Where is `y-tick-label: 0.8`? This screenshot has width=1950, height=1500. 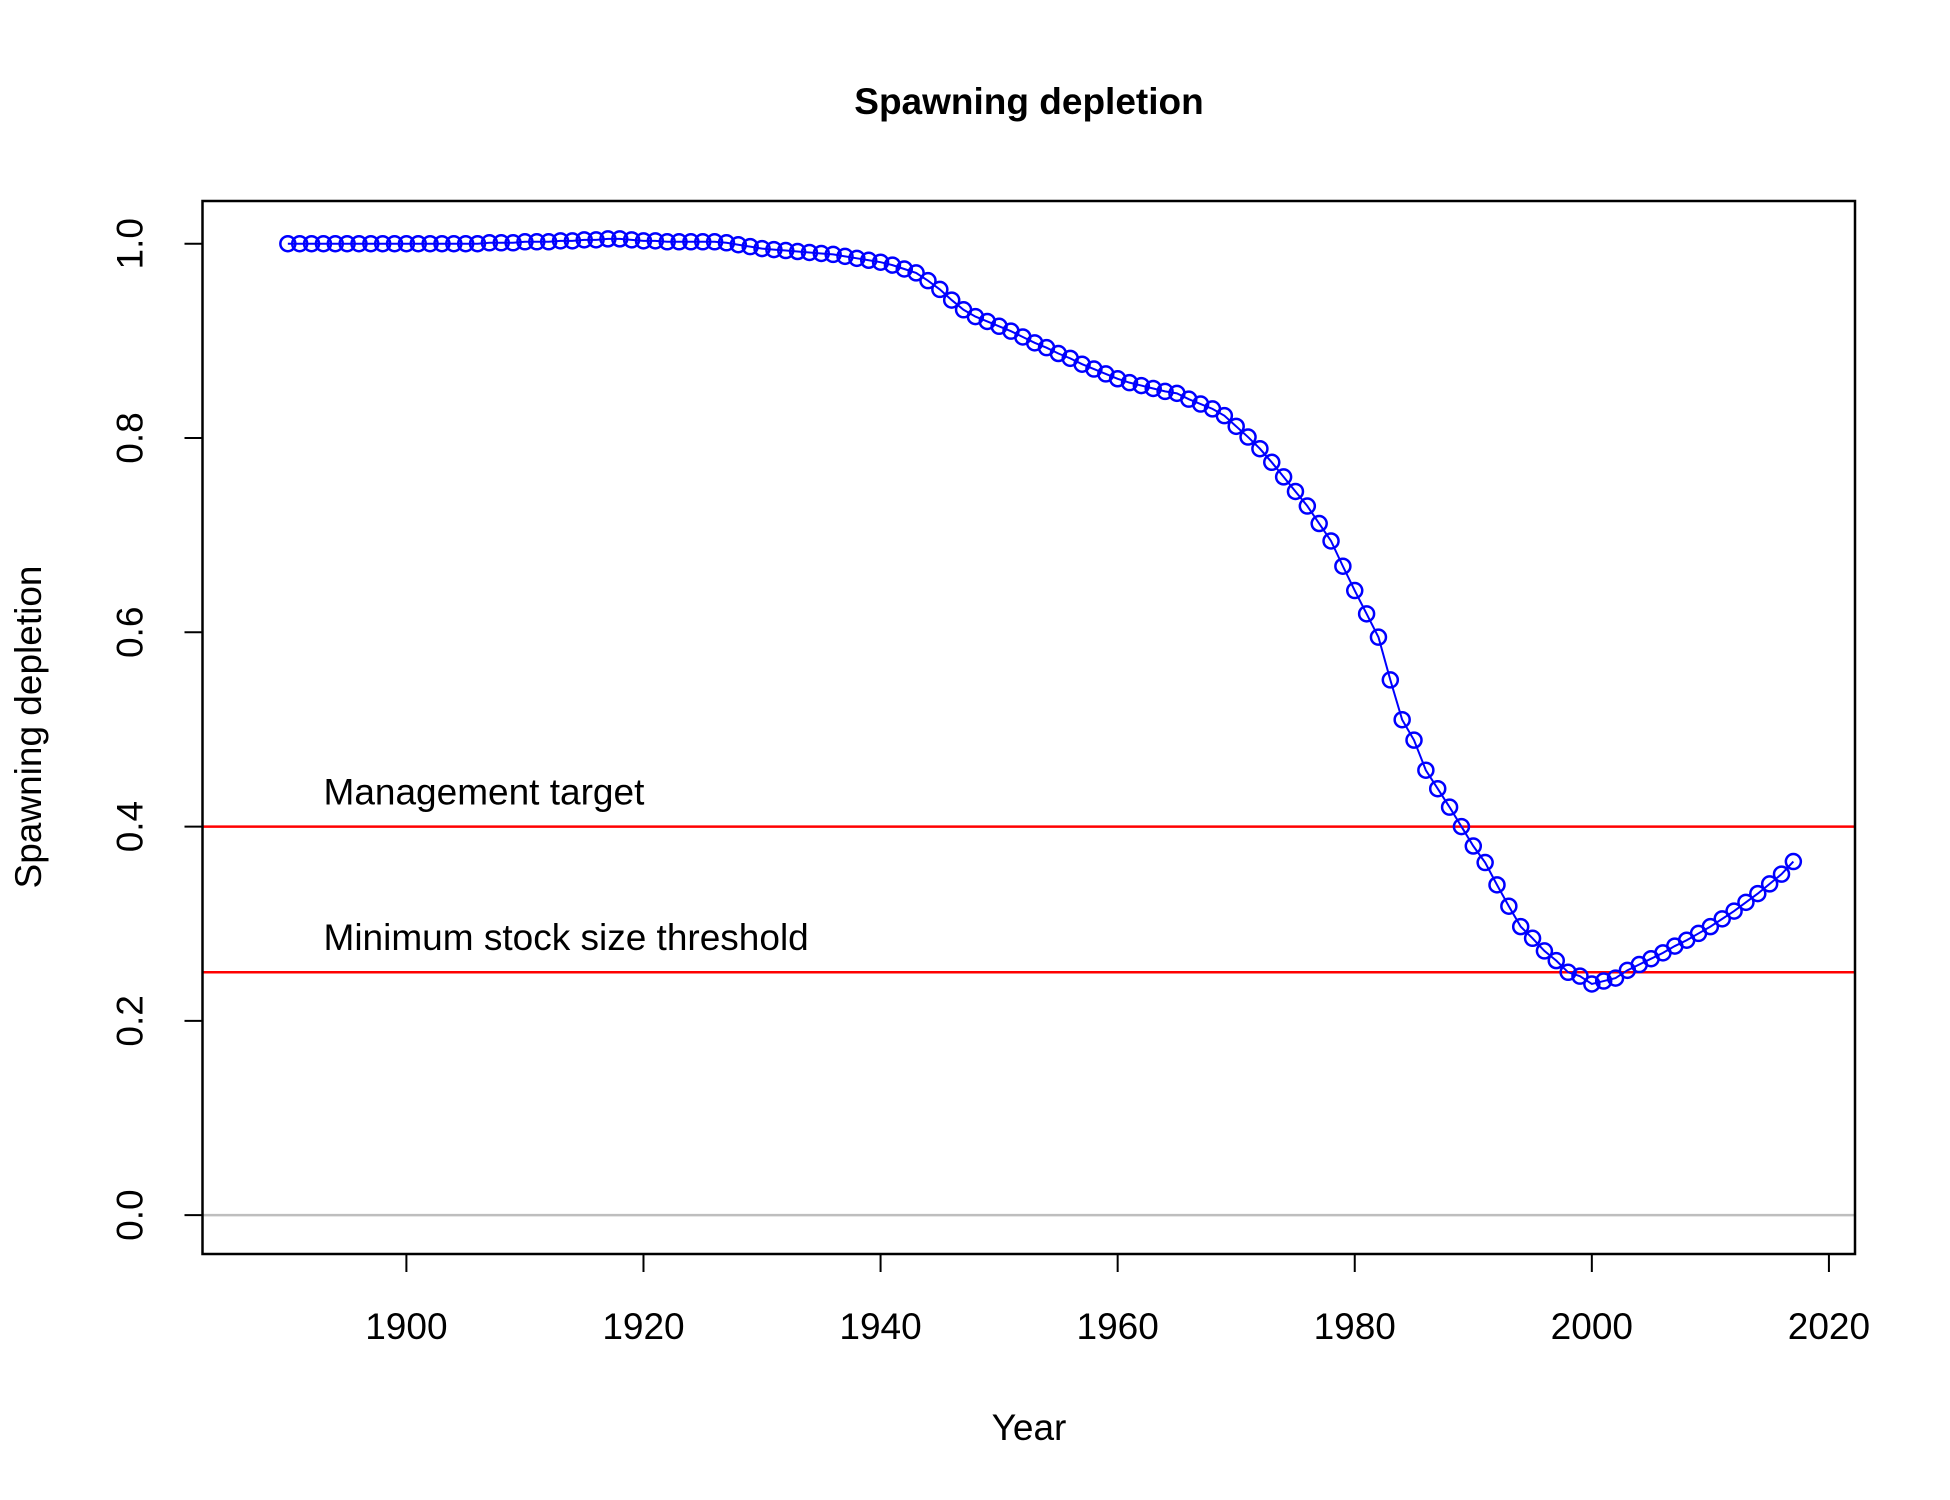 y-tick-label: 0.8 is located at coordinates (129, 437).